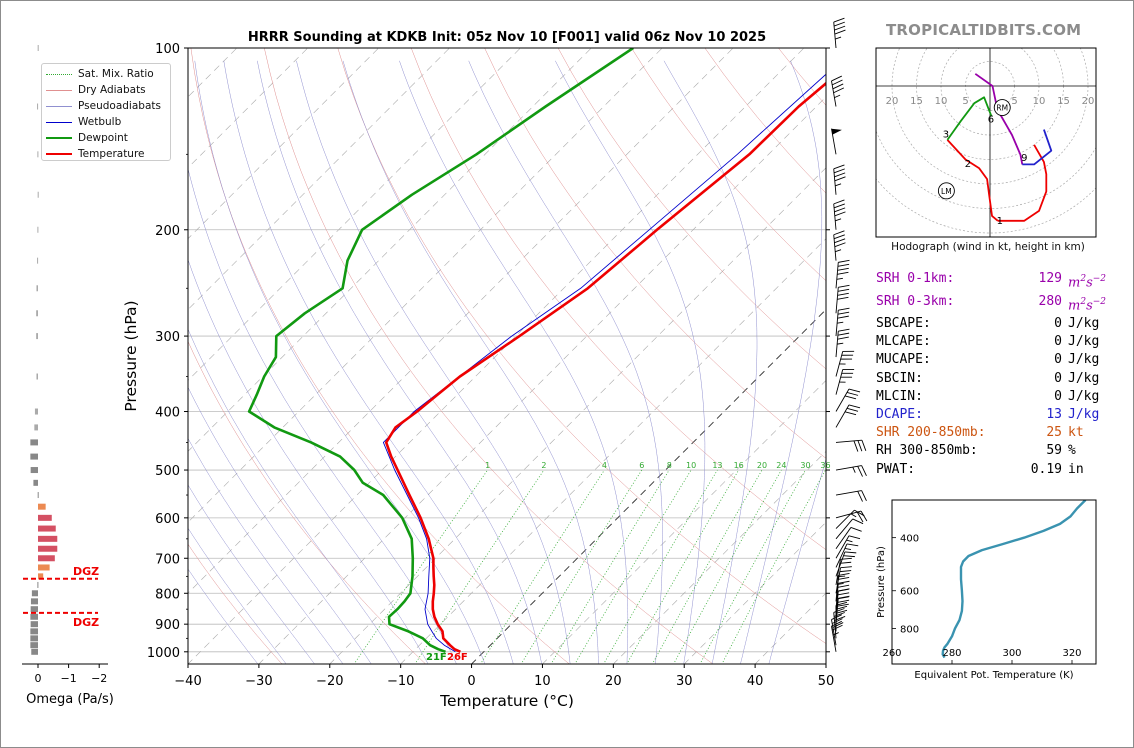 Image resolution: width=1134 pixels, height=748 pixels. What do you see at coordinates (805, 465) in the screenshot?
I see `mixing-ratio-label: 30` at bounding box center [805, 465].